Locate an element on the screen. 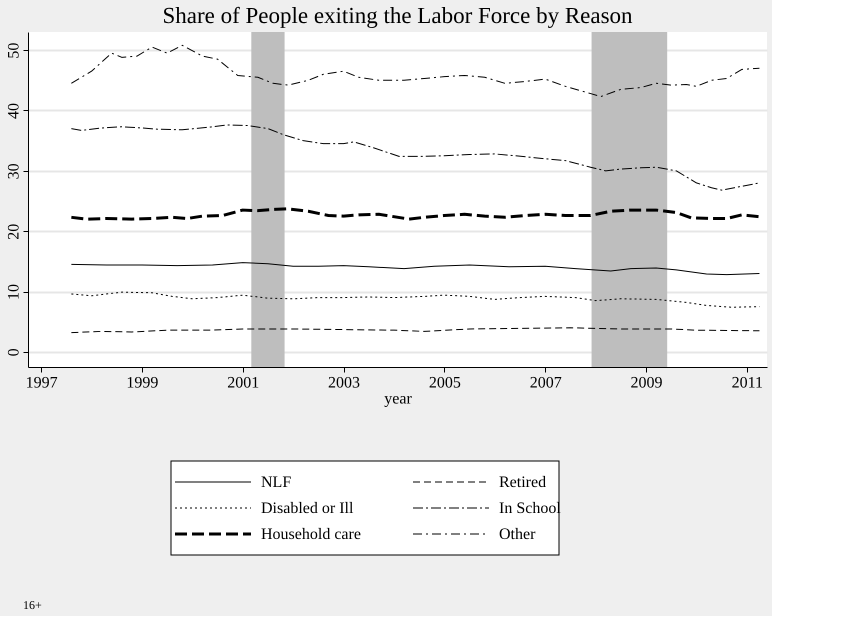 This screenshot has height=618, width=847. y-tick-label: 30 is located at coordinates (14, 171).